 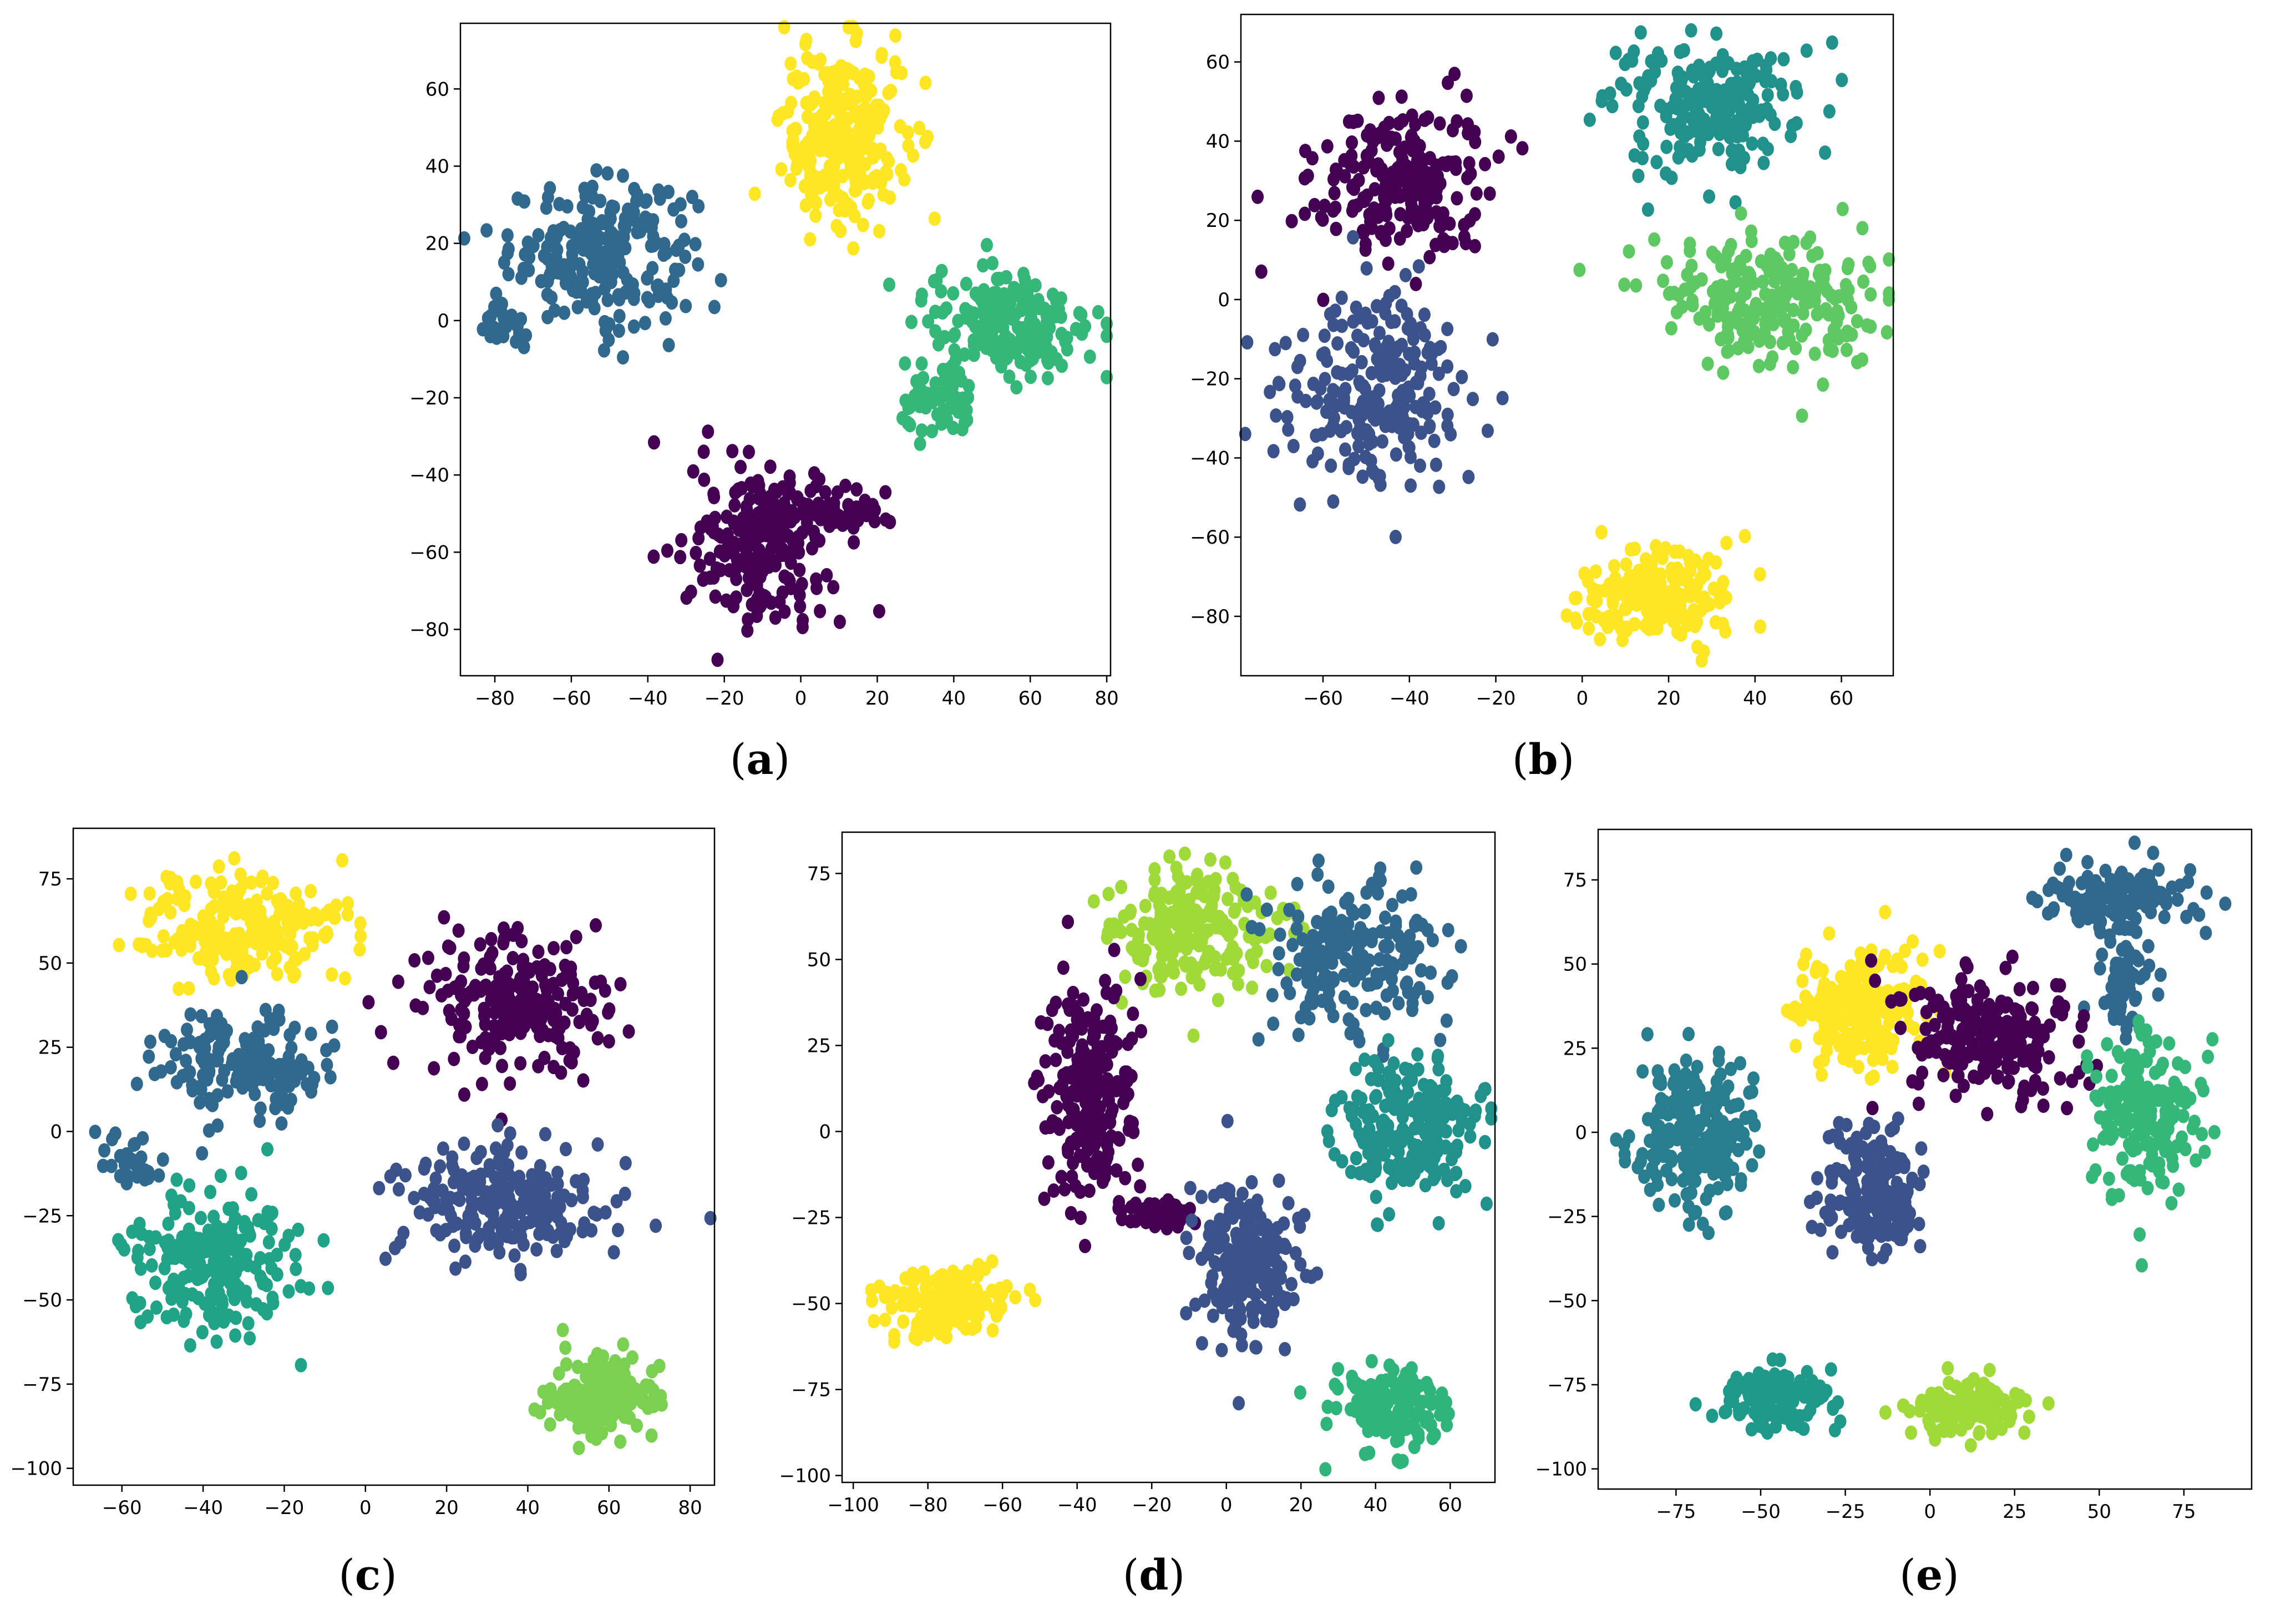 What do you see at coordinates (42, 1300) in the screenshot?
I see `y-tick-label: −50` at bounding box center [42, 1300].